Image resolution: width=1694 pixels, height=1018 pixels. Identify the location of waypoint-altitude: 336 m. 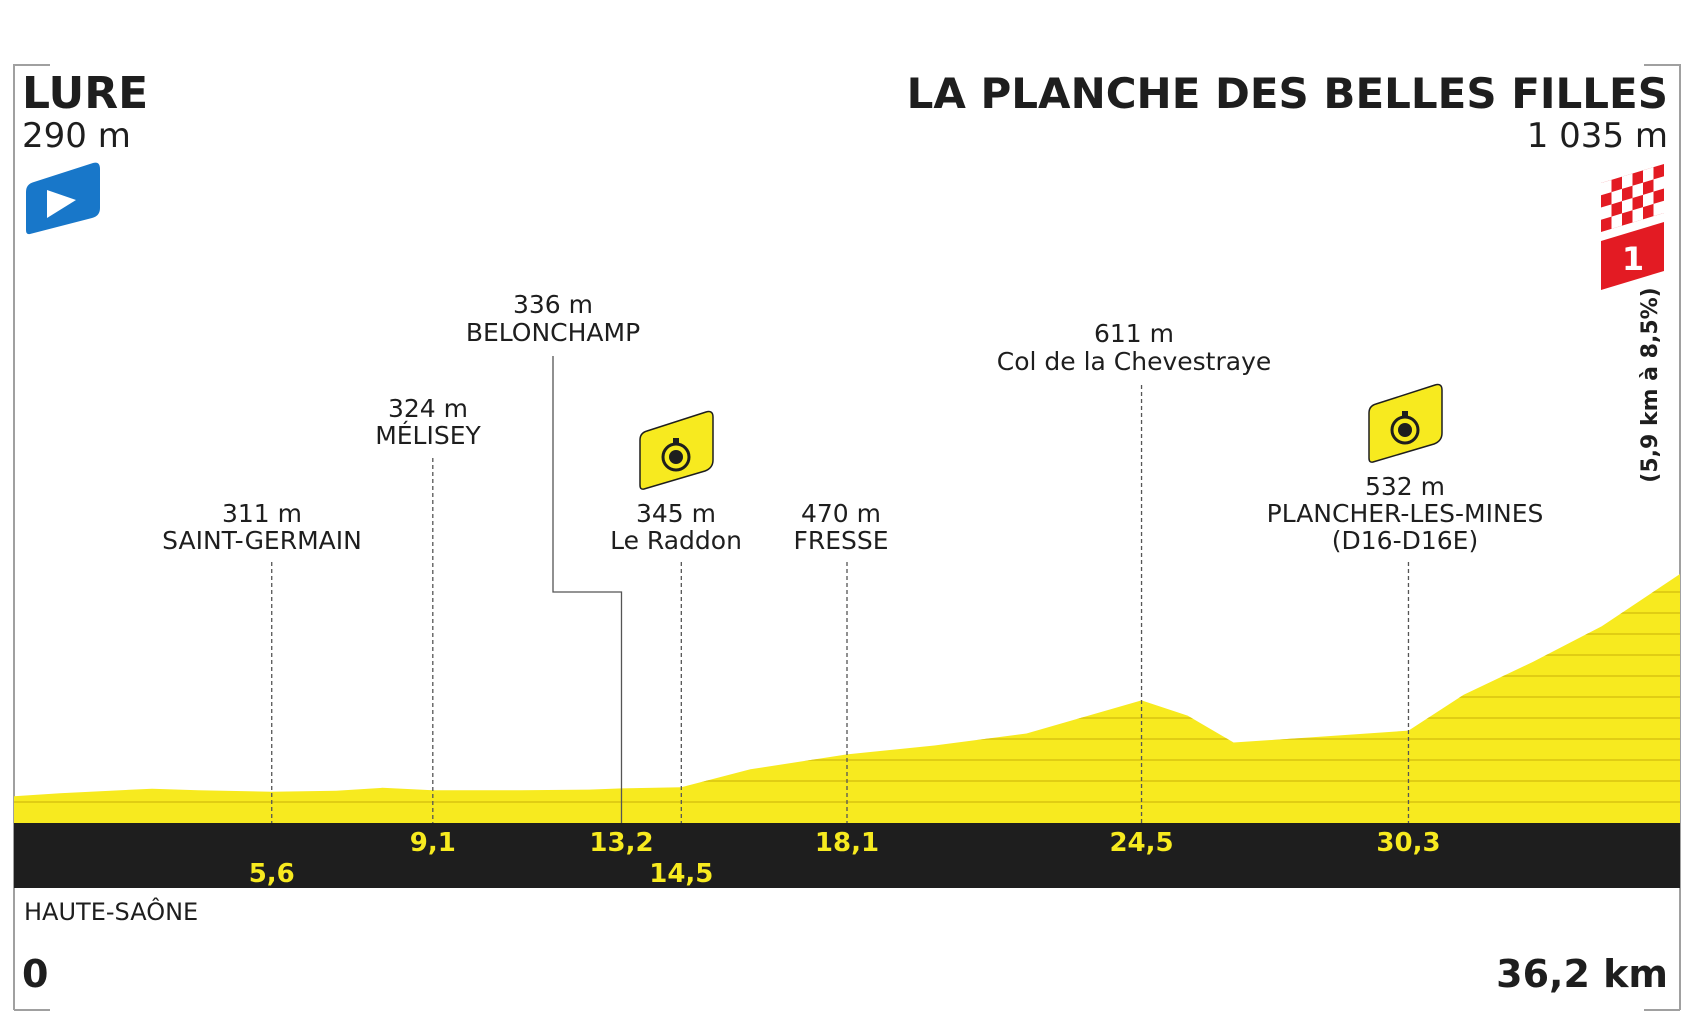
(553, 304).